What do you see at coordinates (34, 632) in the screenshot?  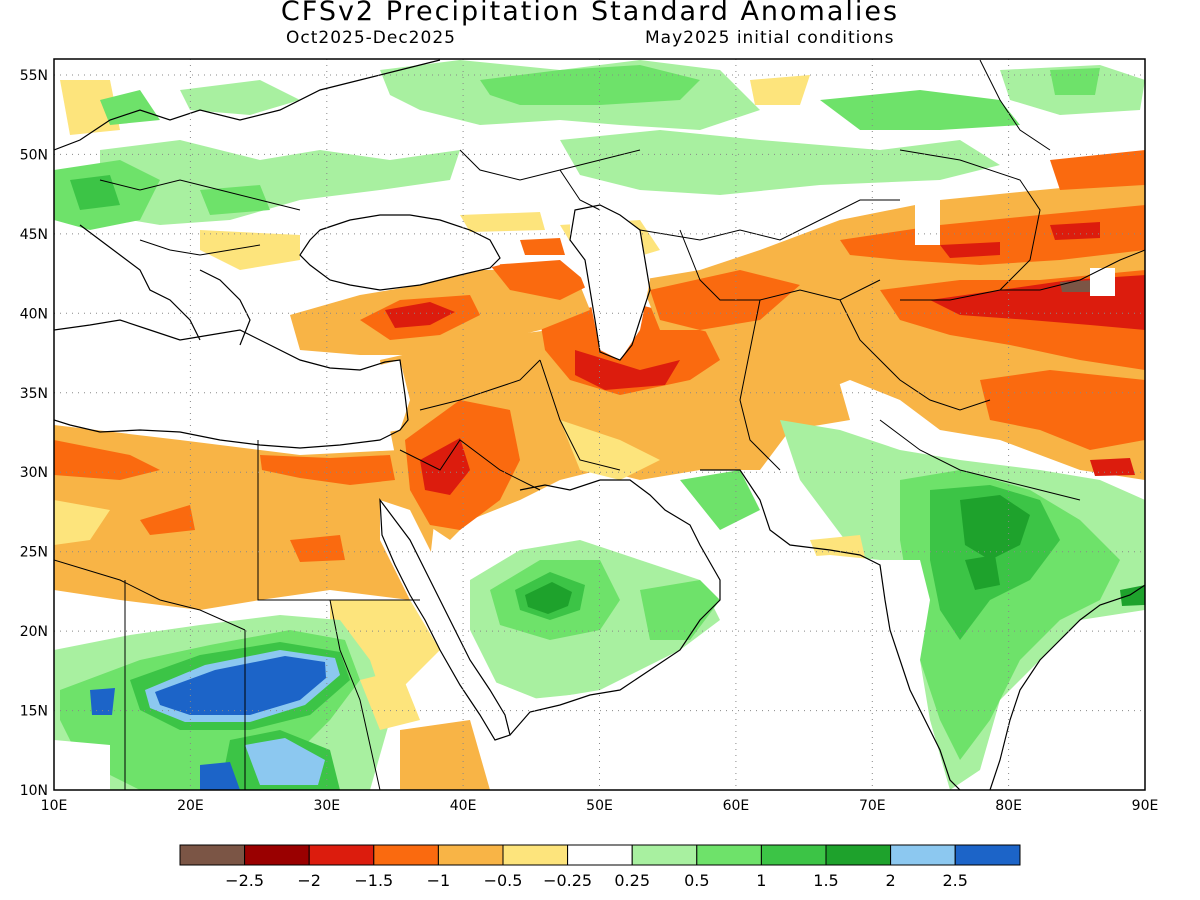 I see `lat-label: 20N` at bounding box center [34, 632].